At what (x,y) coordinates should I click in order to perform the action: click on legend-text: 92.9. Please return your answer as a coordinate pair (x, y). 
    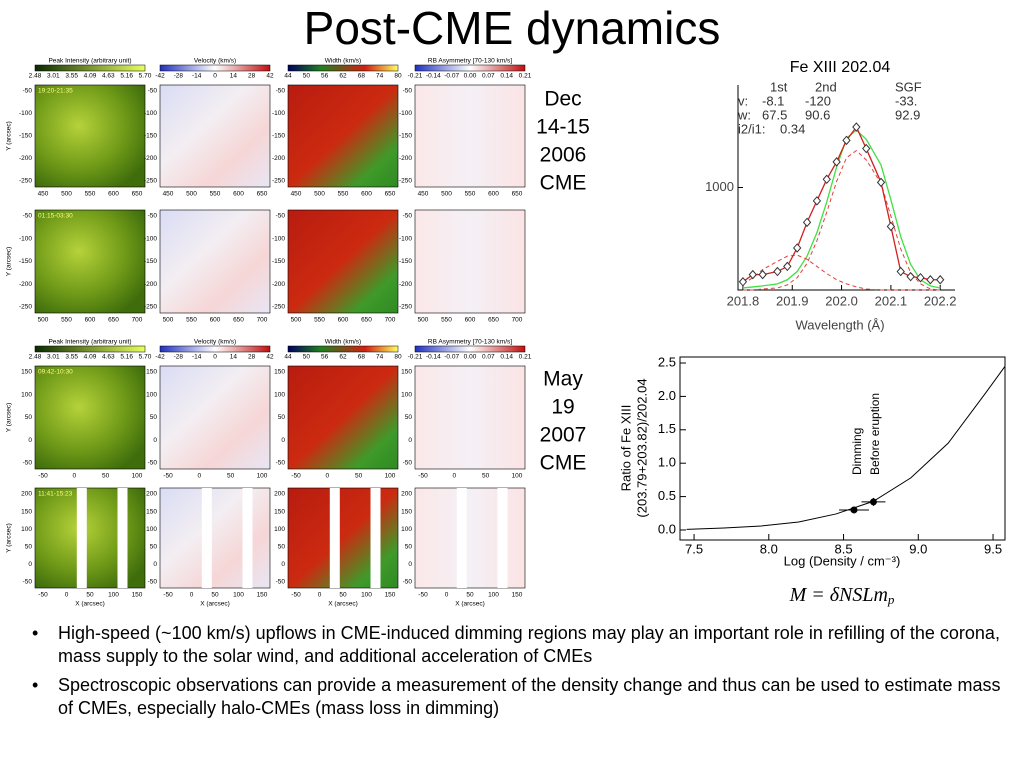
    Looking at the image, I should click on (907, 114).